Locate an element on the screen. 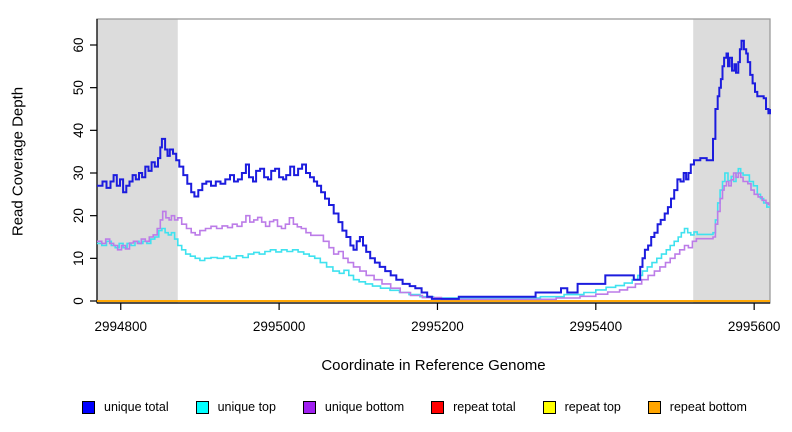  x-axis-title: Coordinate in Reference Genome is located at coordinates (433, 365).